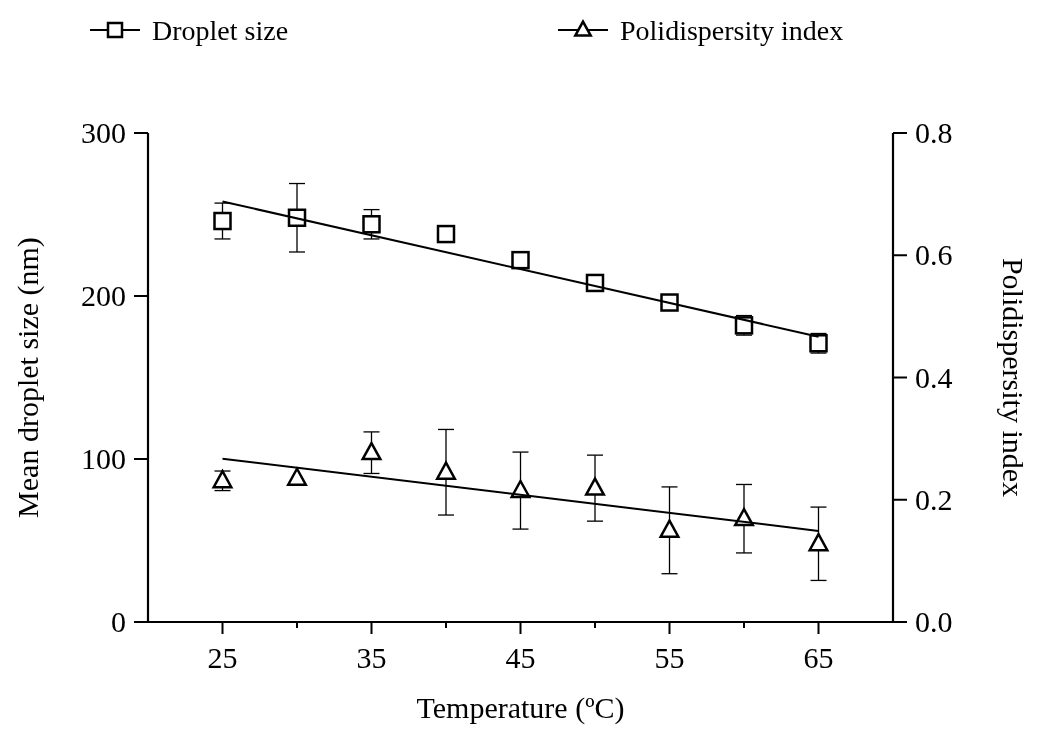 This screenshot has width=1046, height=738. I want to click on y-tick-label: 0, so click(118, 621).